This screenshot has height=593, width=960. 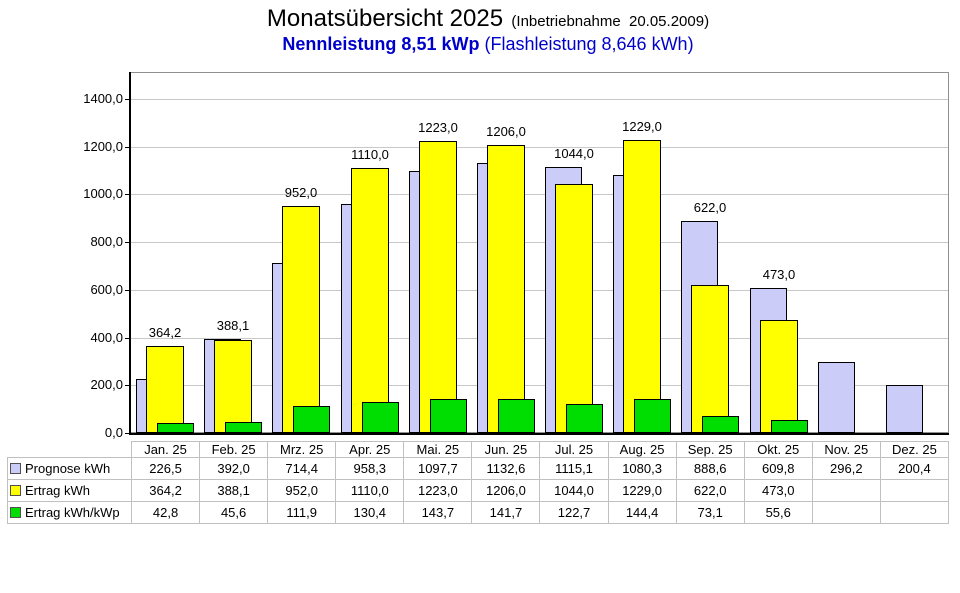 I want to click on bar-value-label: 1044,0, so click(x=574, y=153).